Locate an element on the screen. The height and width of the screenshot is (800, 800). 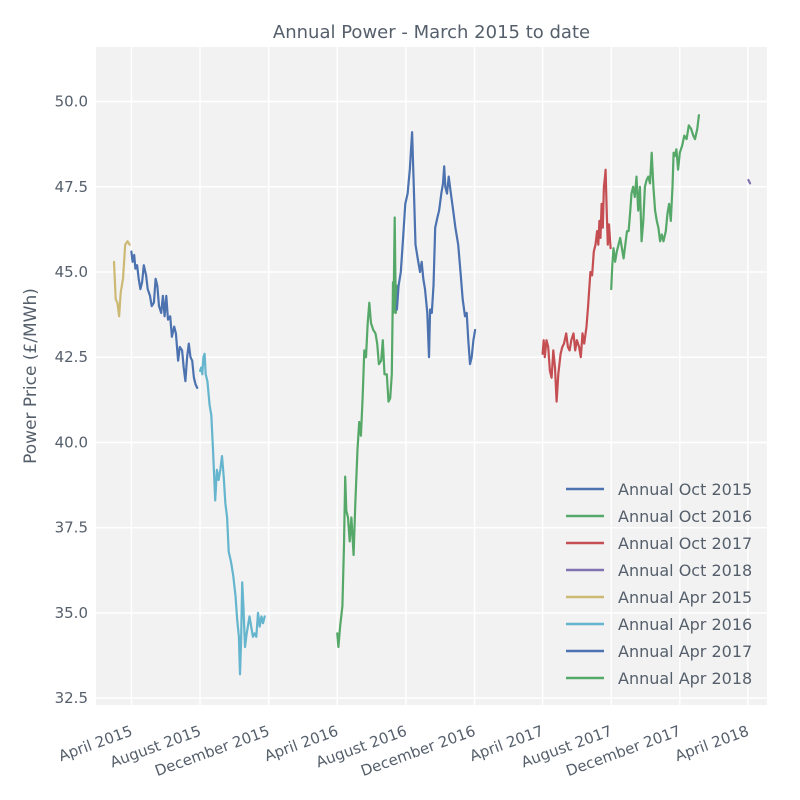
y-tick-label: 40.0 is located at coordinates (71, 442).